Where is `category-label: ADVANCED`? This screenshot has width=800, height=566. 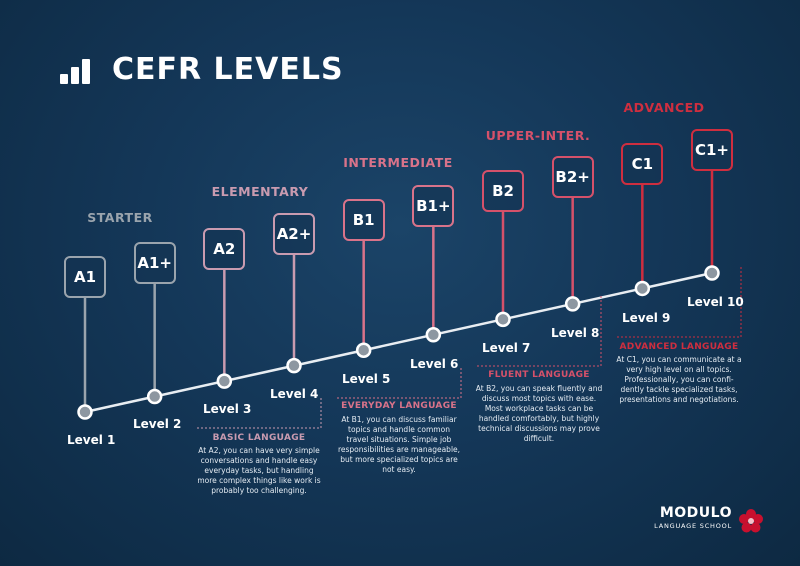
category-label: ADVANCED is located at coordinates (664, 107).